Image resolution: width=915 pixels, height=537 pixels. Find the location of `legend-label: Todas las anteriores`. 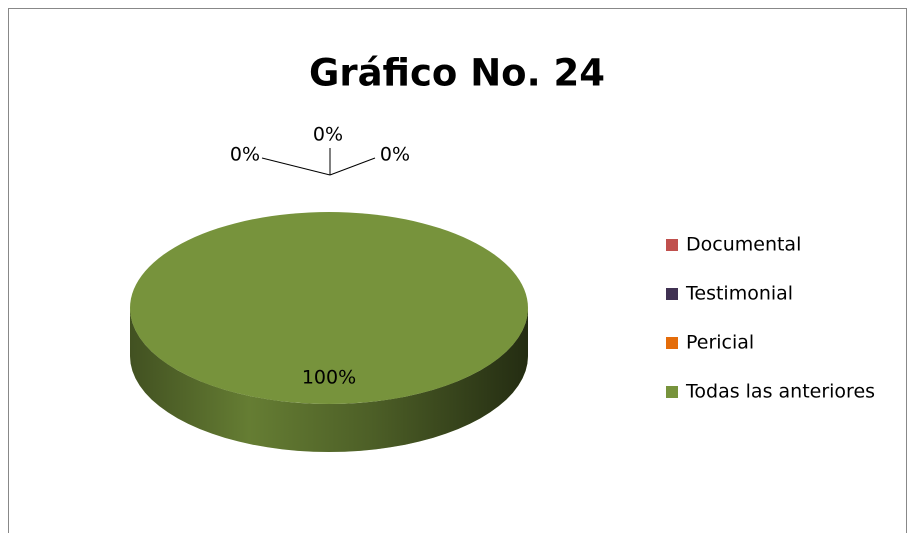

legend-label: Todas las anteriores is located at coordinates (780, 392).